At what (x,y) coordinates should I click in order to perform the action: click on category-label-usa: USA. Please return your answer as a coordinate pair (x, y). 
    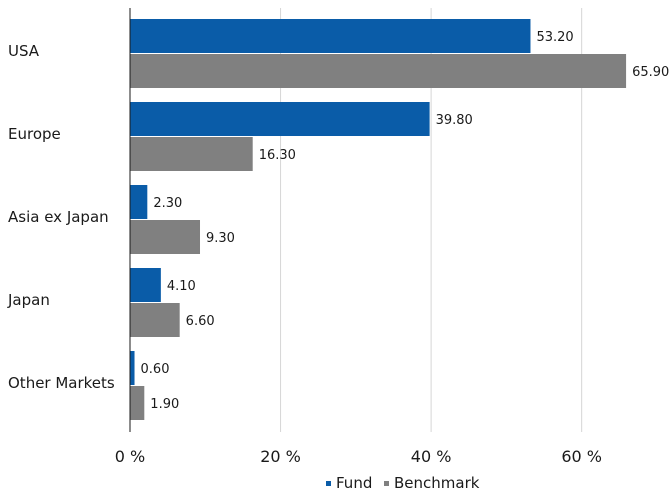
    Looking at the image, I should click on (24, 51).